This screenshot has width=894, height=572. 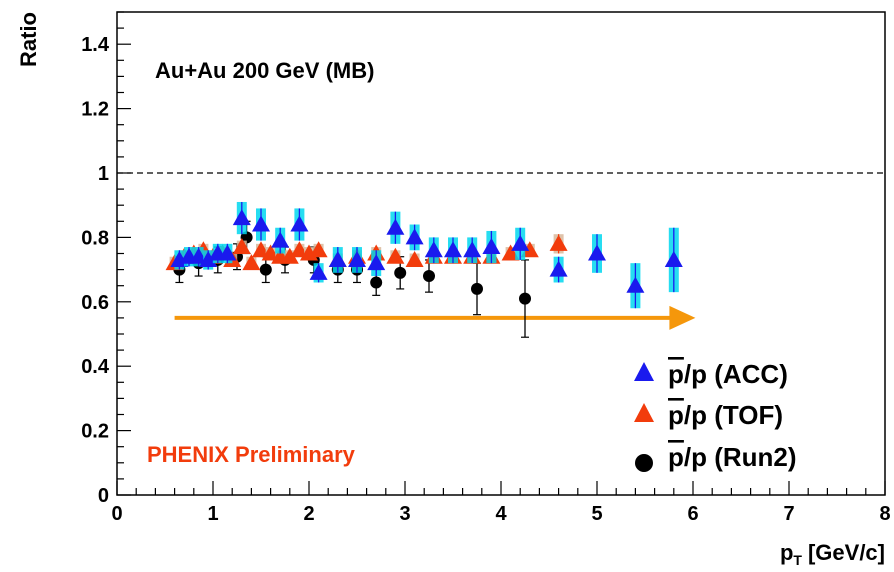 I want to click on legend-rest-tof: /p (TOF), so click(x=733, y=415).